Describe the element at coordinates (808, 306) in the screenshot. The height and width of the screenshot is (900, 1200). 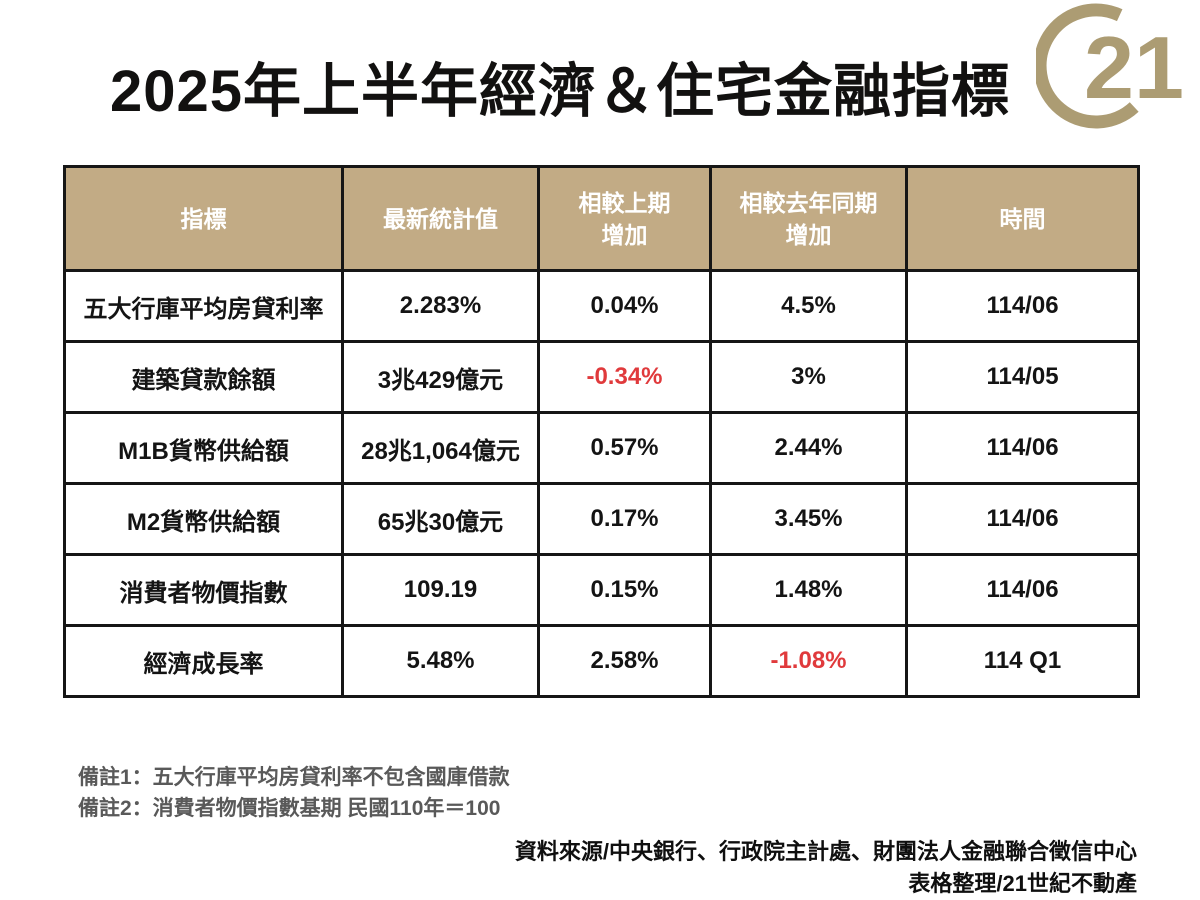
I see `table-cell-yoy: 4.5%` at that location.